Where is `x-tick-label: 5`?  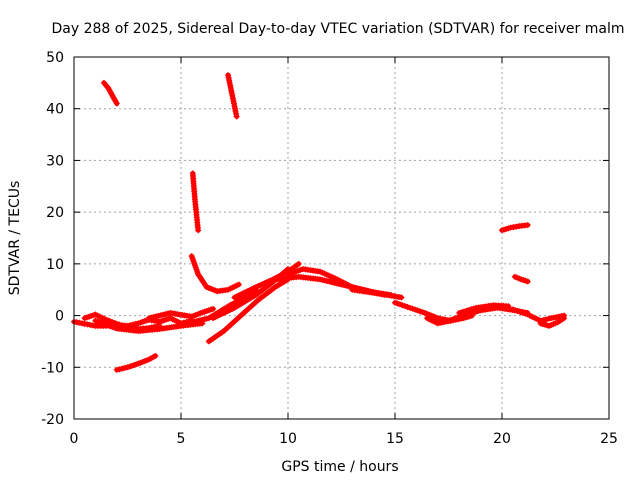 x-tick-label: 5 is located at coordinates (181, 439).